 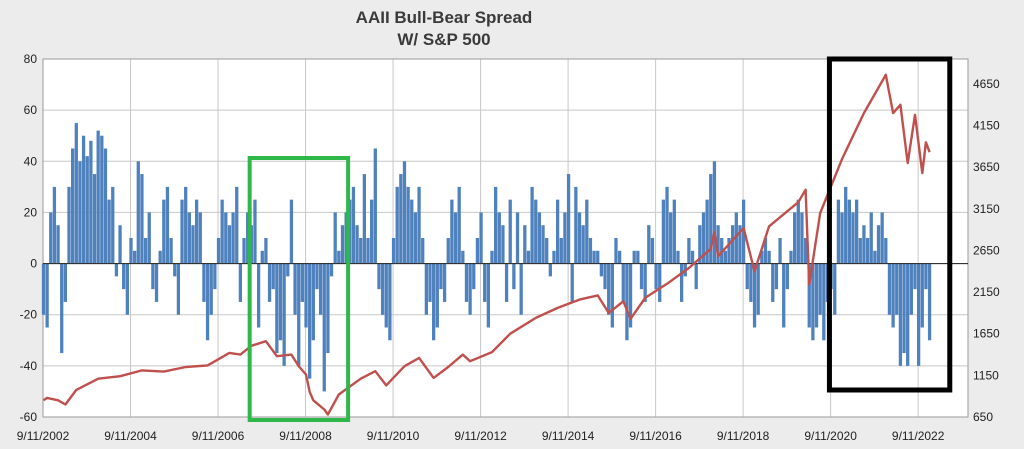 What do you see at coordinates (986, 209) in the screenshot?
I see `right-tick-label: 3150` at bounding box center [986, 209].